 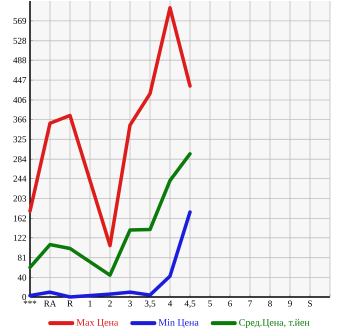 What do you see at coordinates (210, 303) in the screenshot?
I see `x-tick-label: 5` at bounding box center [210, 303].